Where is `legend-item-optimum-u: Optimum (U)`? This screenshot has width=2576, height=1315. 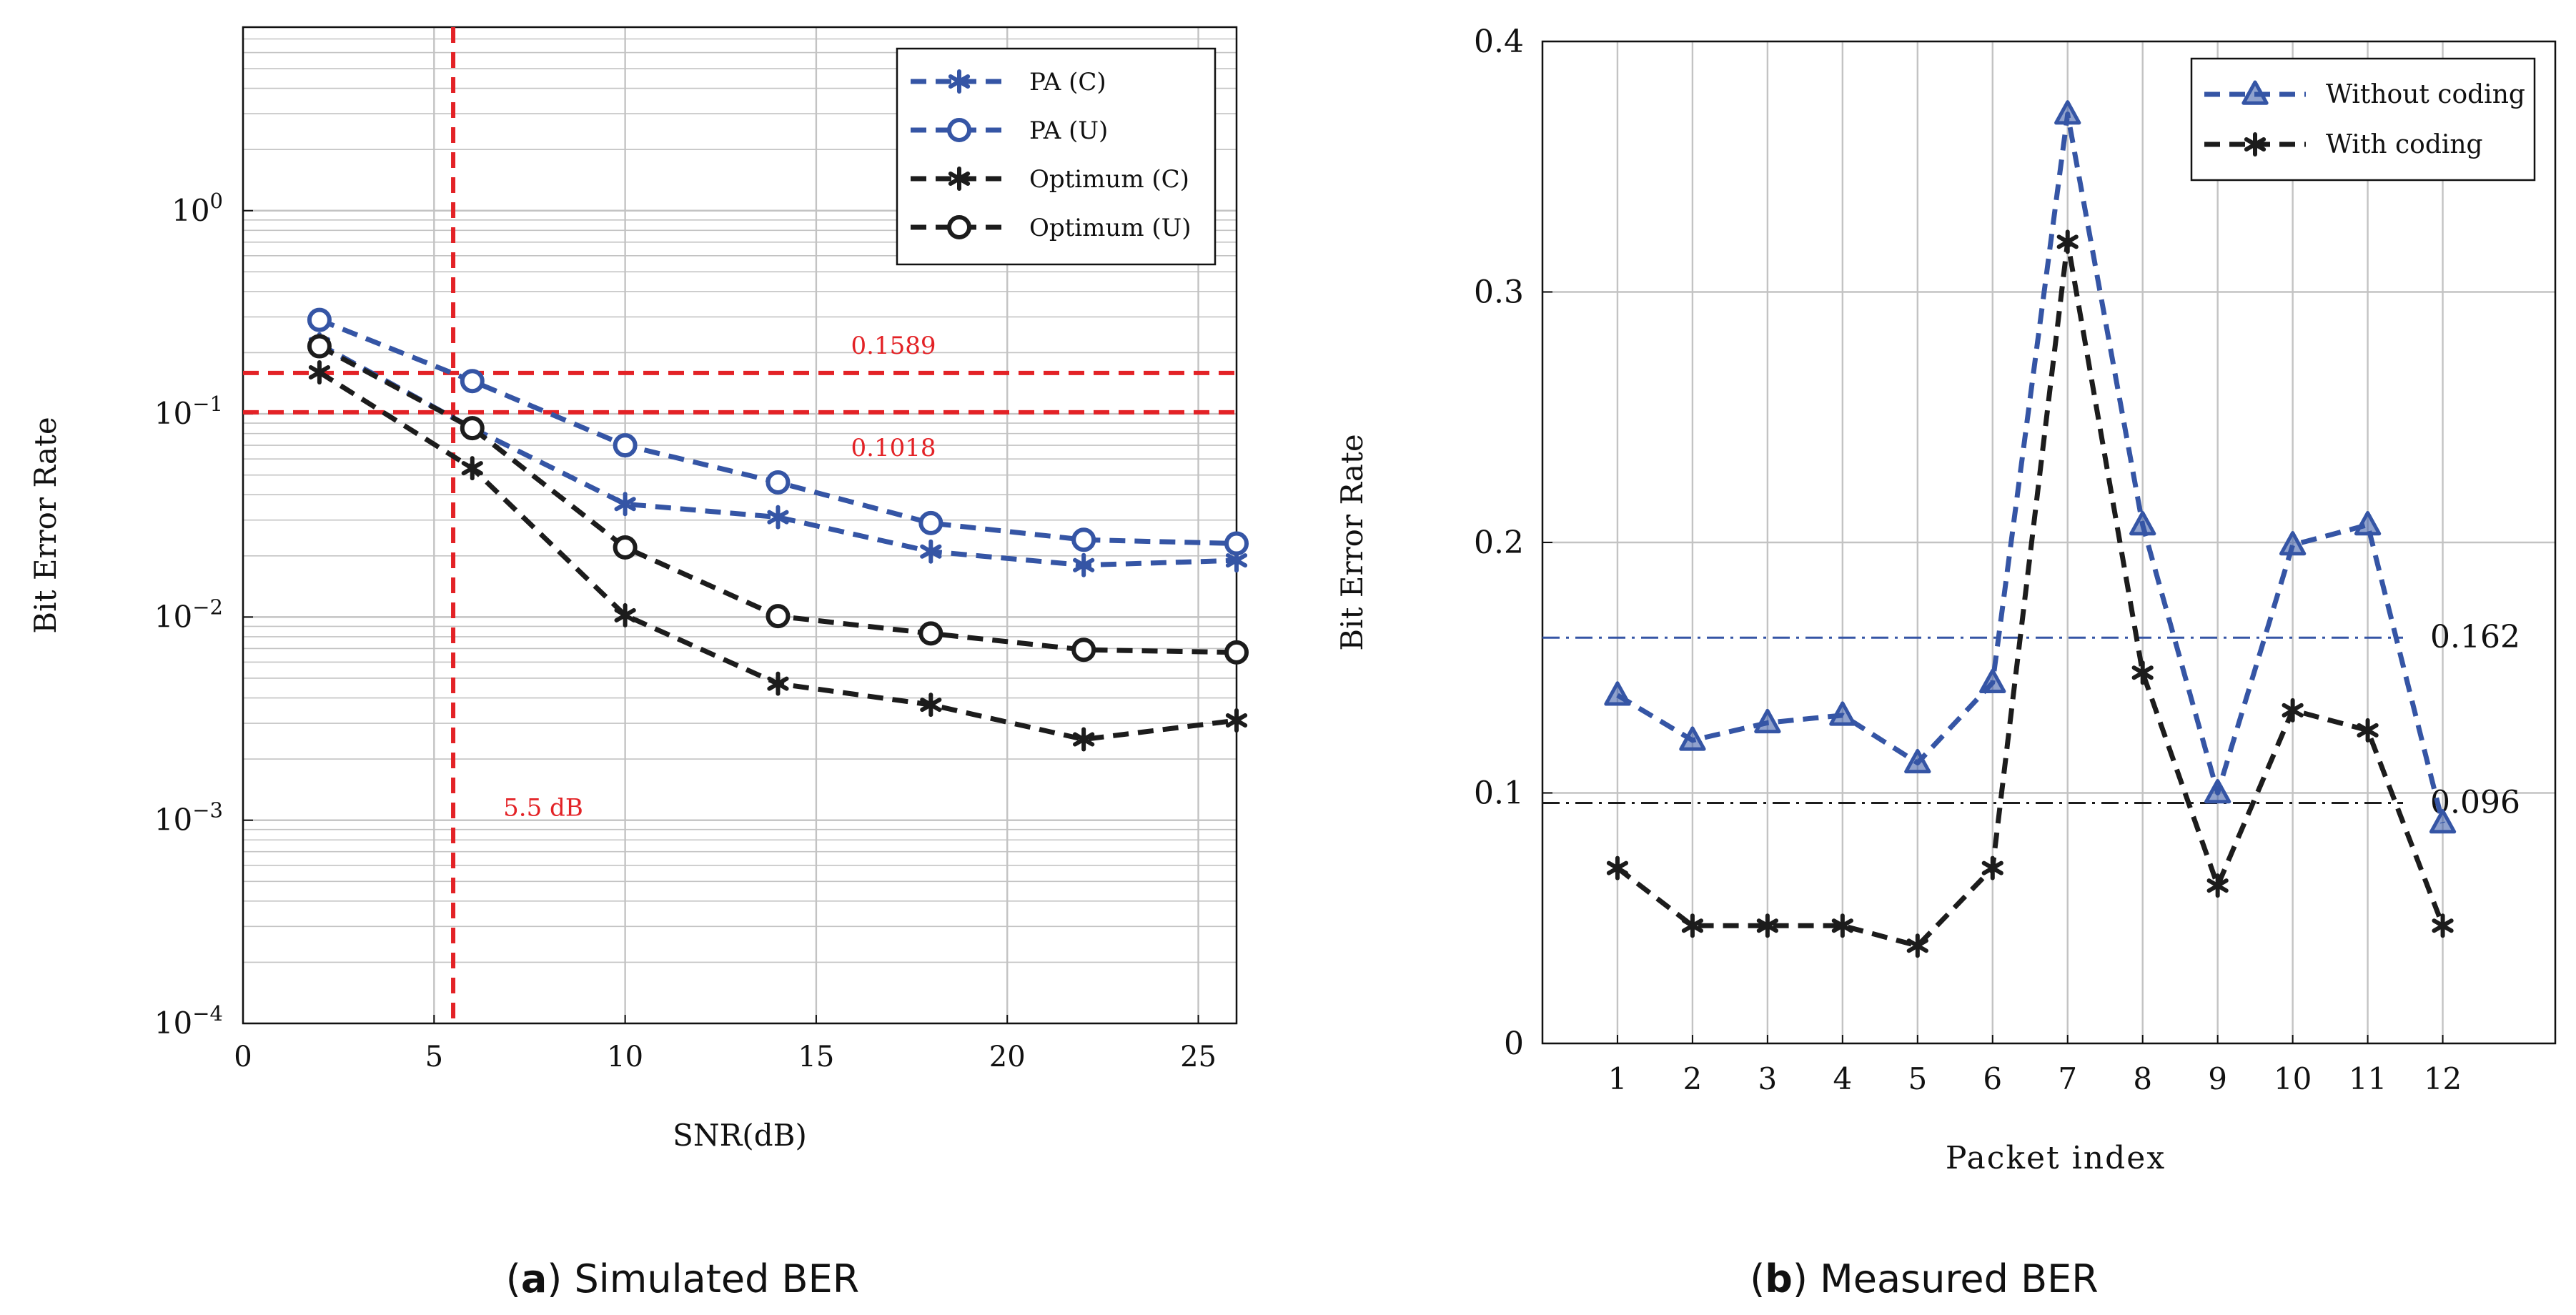 legend-item-optimum-u: Optimum (U) is located at coordinates (1052, 228).